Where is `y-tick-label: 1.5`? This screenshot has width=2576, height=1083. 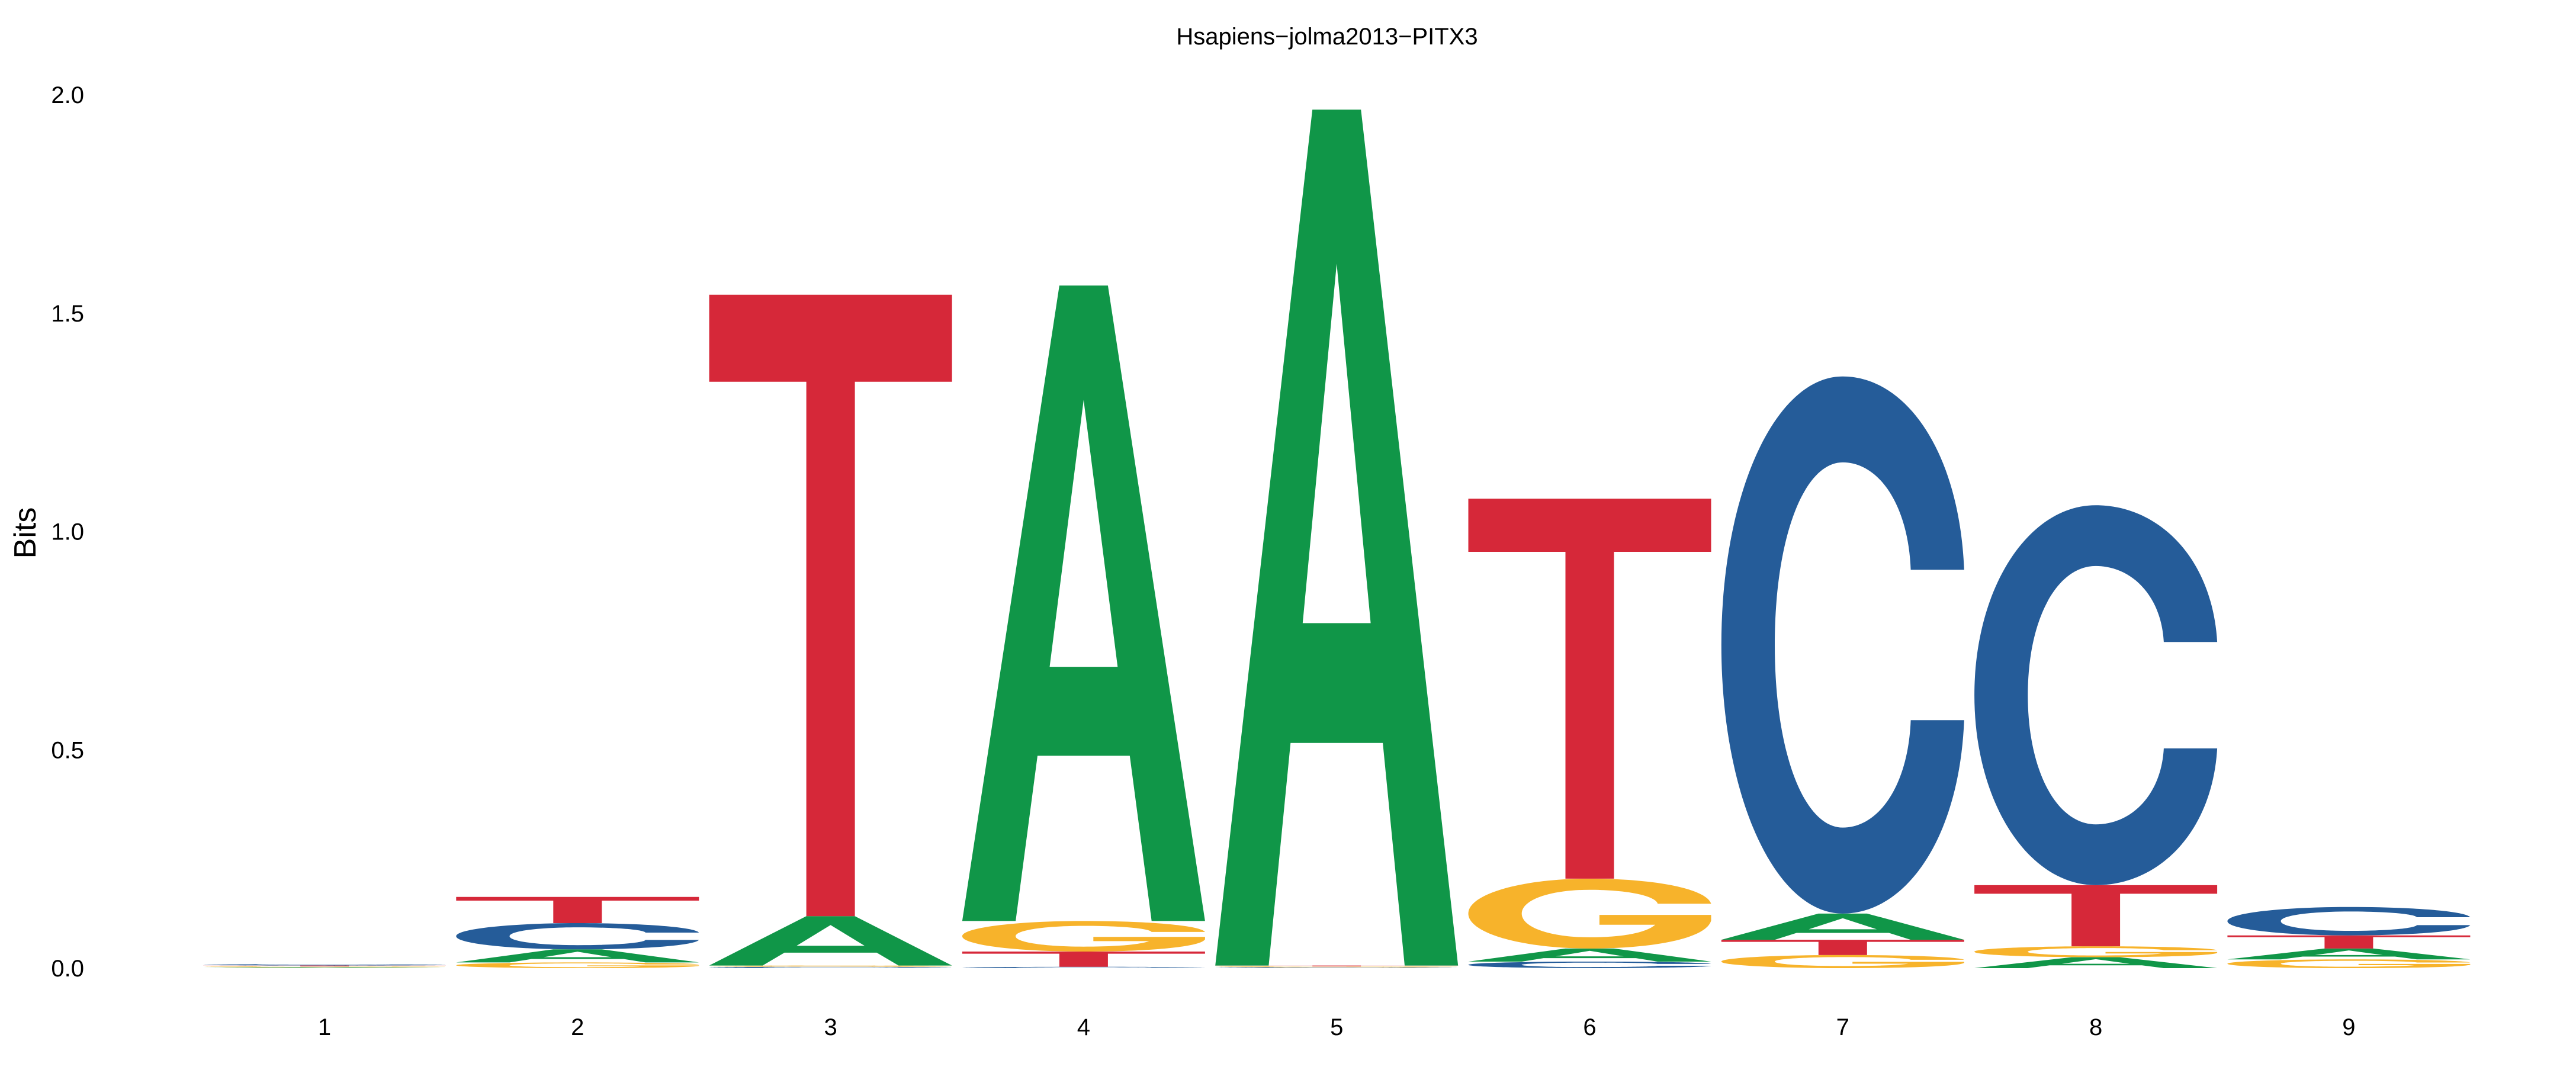
y-tick-label: 1.5 is located at coordinates (67, 314).